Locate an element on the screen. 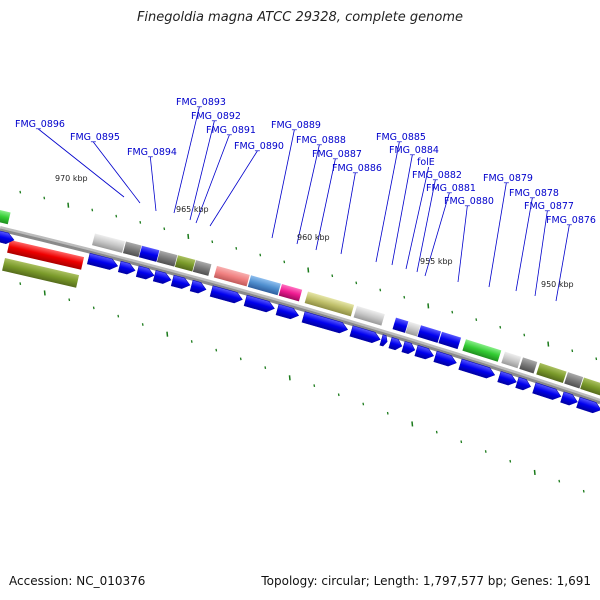  gene-label-17: FMG_0879 is located at coordinates (508, 178).